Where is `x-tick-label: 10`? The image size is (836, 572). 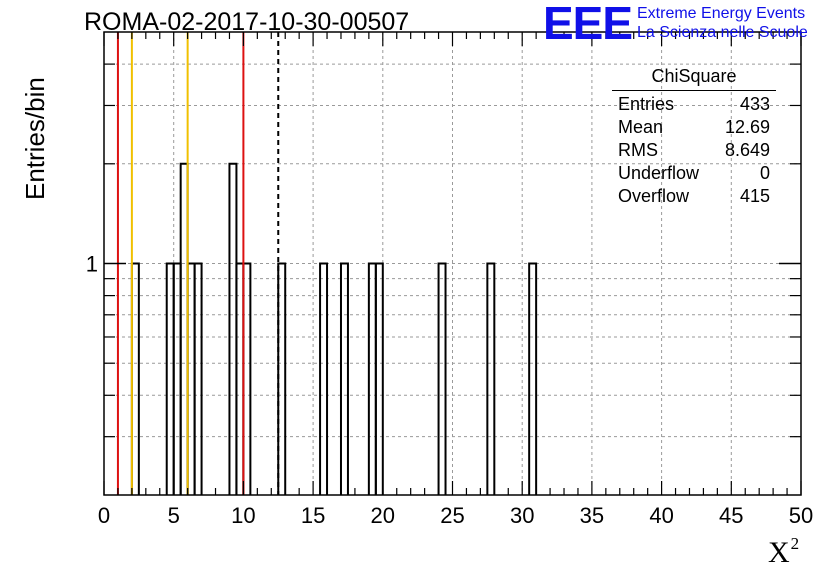
x-tick-label: 10 is located at coordinates (243, 515).